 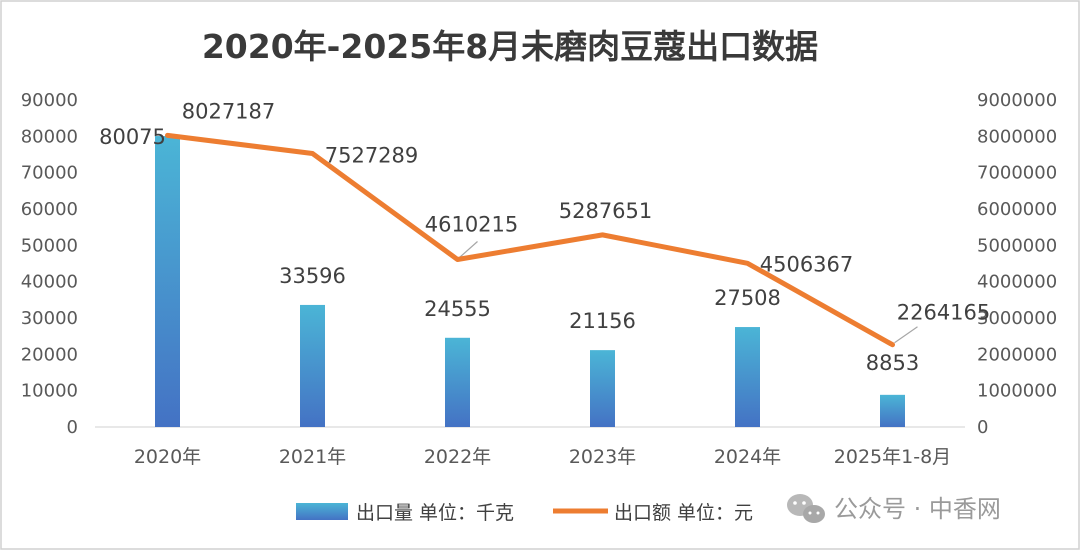 I want to click on line-value-label: 8027187, so click(x=229, y=111).